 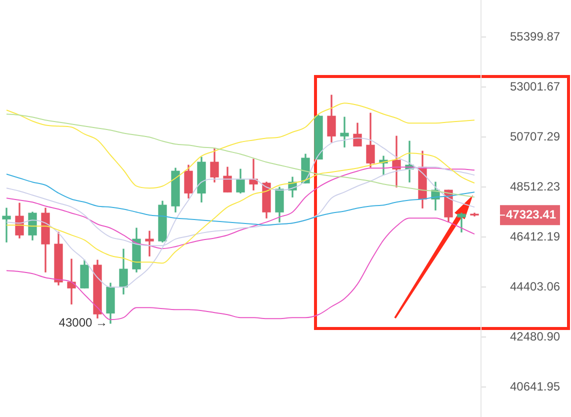 I want to click on y-tick-label: 48512.23, so click(x=535, y=186).